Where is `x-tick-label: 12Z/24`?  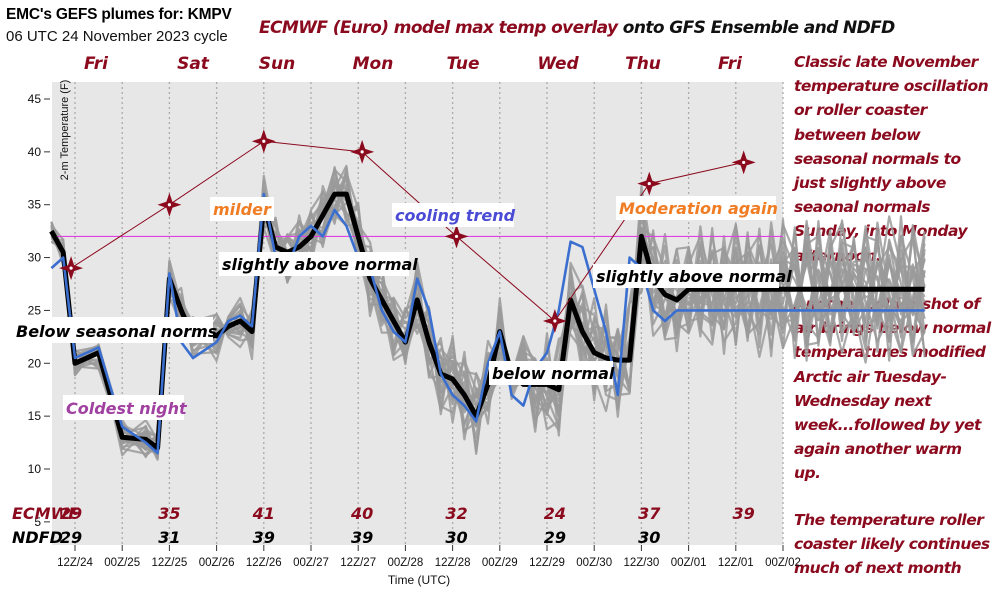
x-tick-label: 12Z/24 is located at coordinates (75, 563).